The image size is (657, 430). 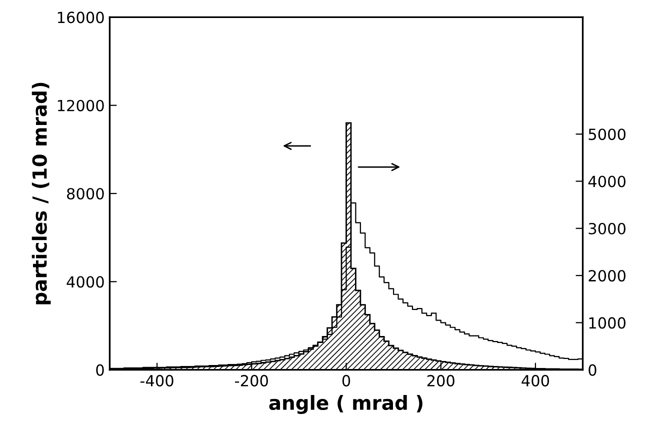 What do you see at coordinates (607, 182) in the screenshot?
I see `y2-tick-label: 4000` at bounding box center [607, 182].